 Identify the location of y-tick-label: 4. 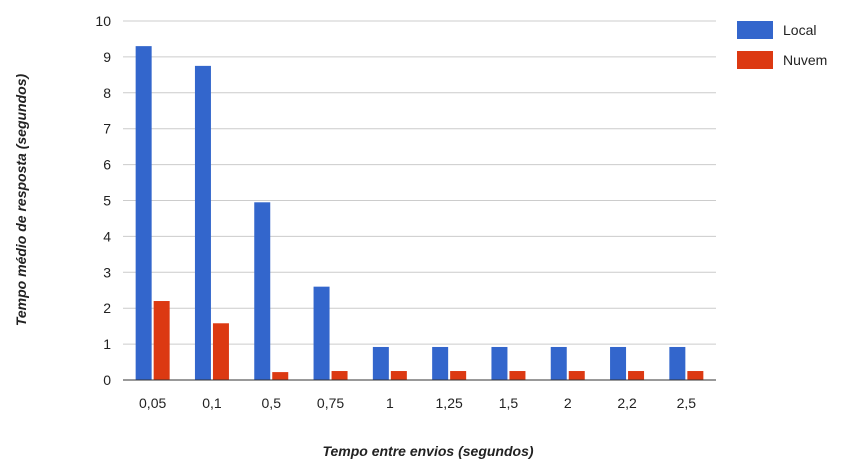
(107, 236).